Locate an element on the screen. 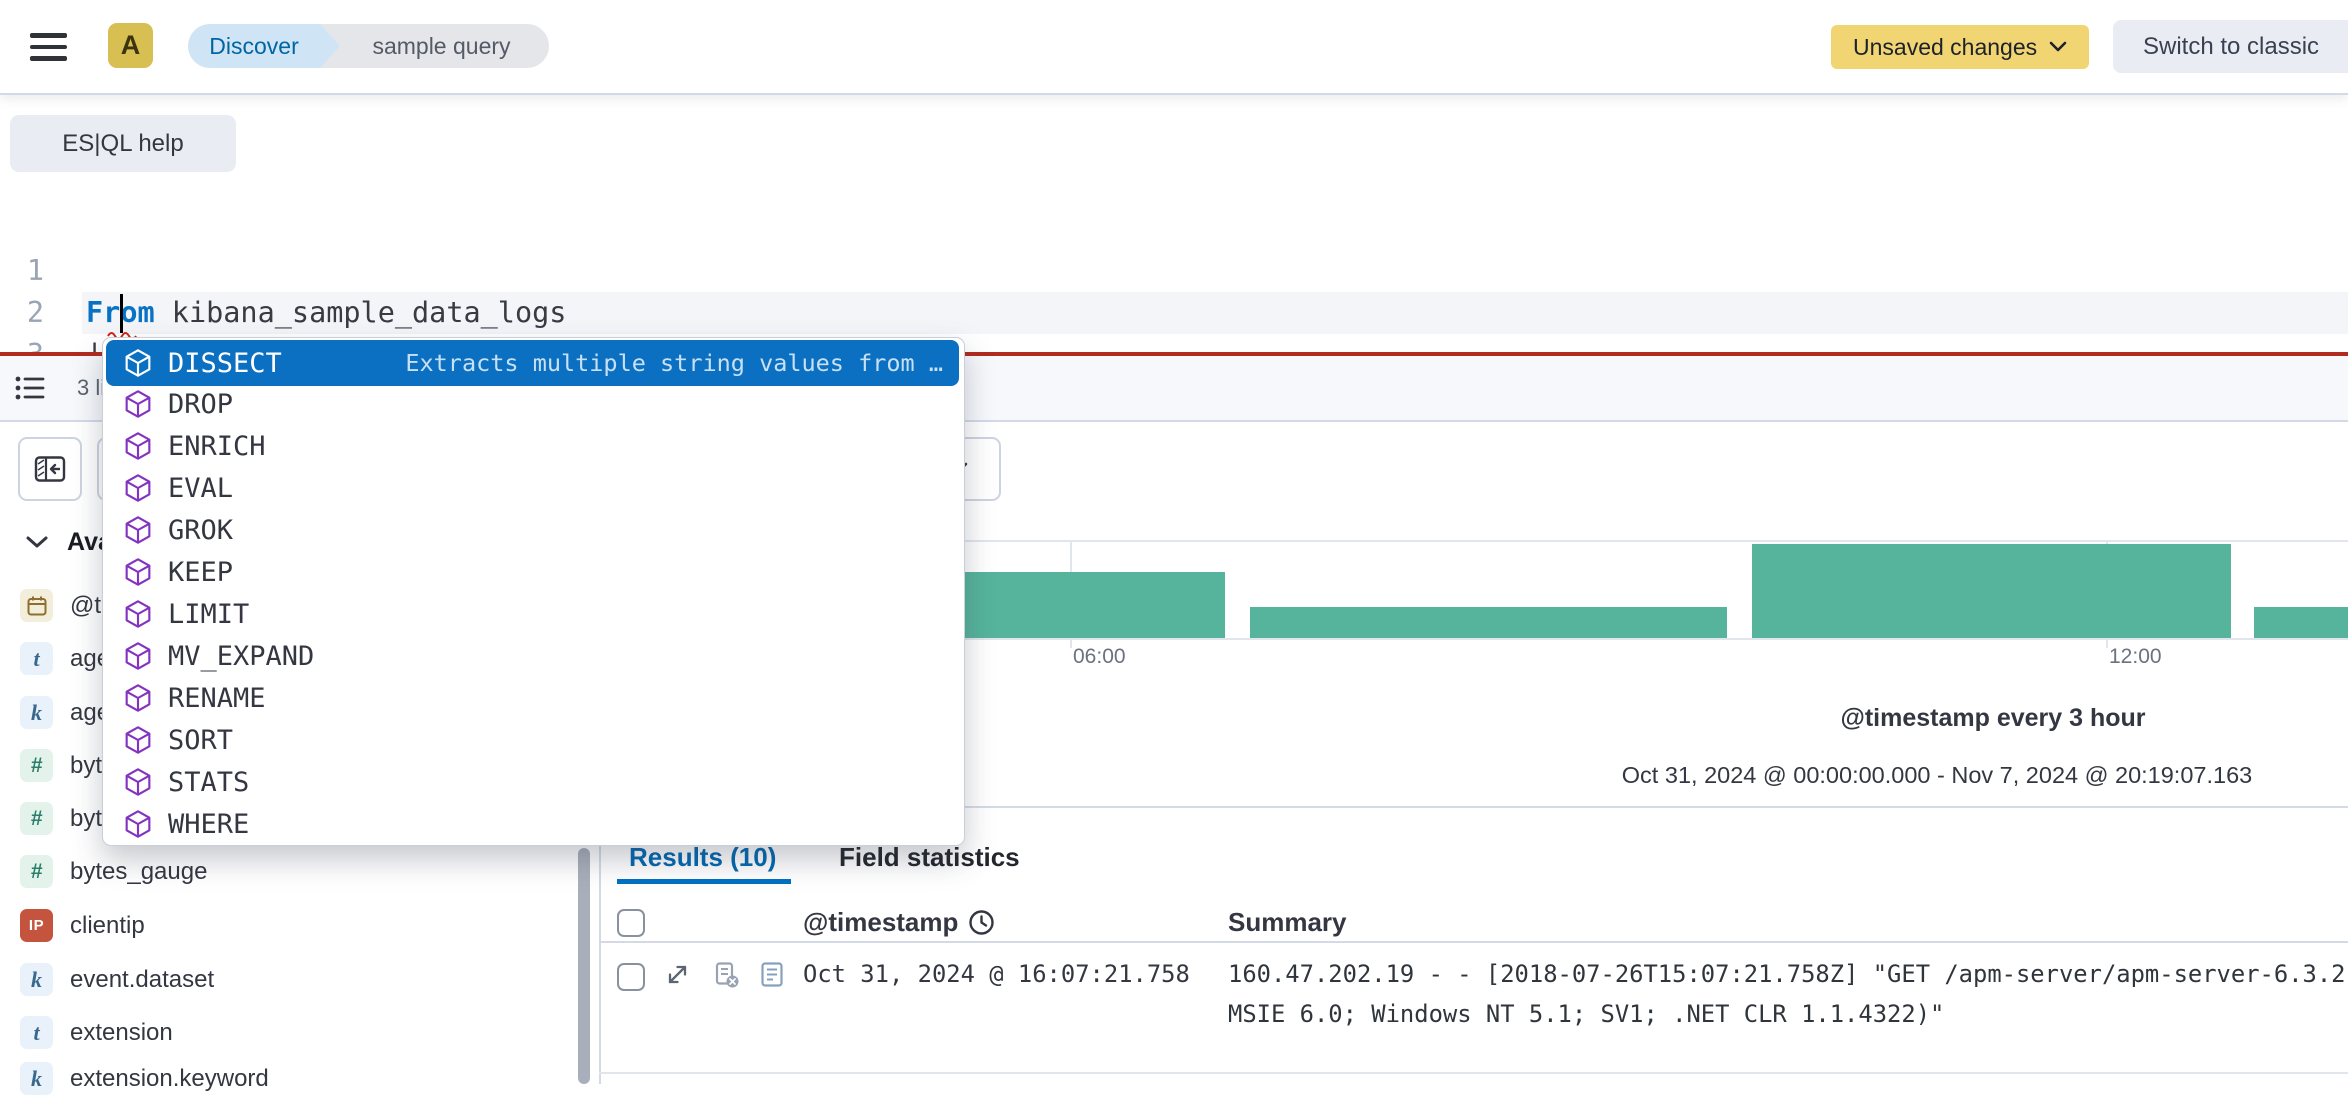 This screenshot has height=1102, width=2348. command-label: DROP is located at coordinates (201, 404).